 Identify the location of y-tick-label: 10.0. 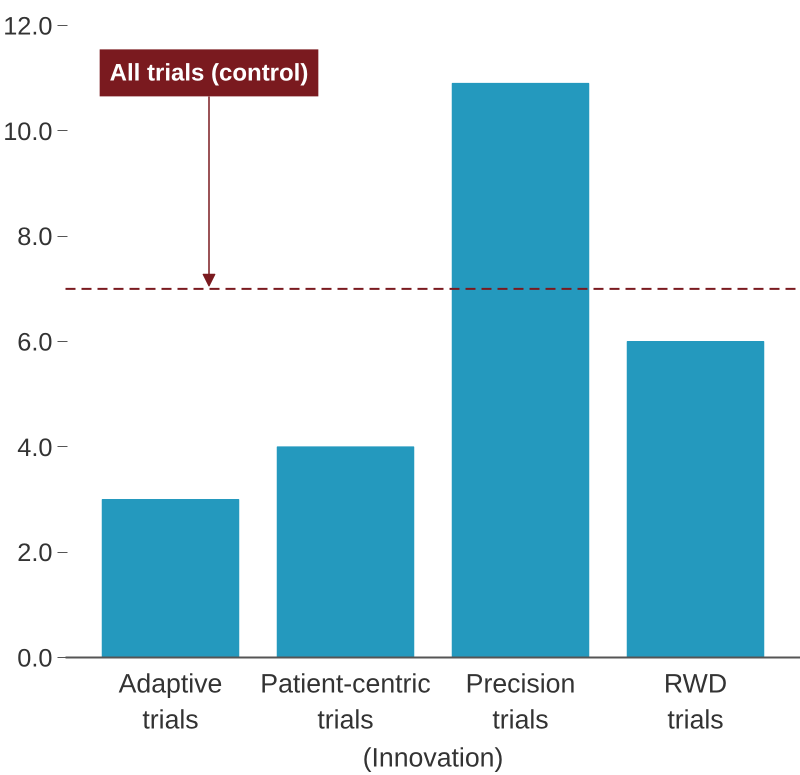
(27, 132).